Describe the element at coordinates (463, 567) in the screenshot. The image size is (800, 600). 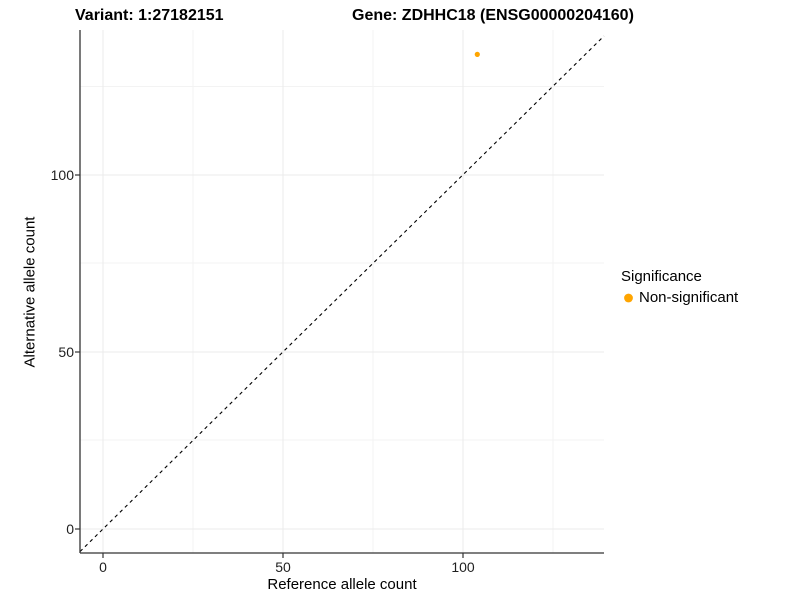
I see `x-tick-label-100: 100` at that location.